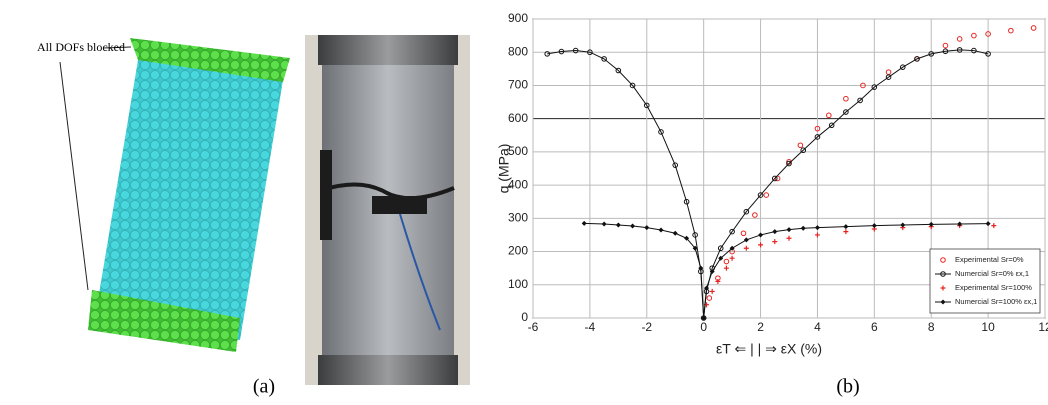 This screenshot has height=405, width=1048. What do you see at coordinates (518, 85) in the screenshot?
I see `y-tick-label: 700` at bounding box center [518, 85].